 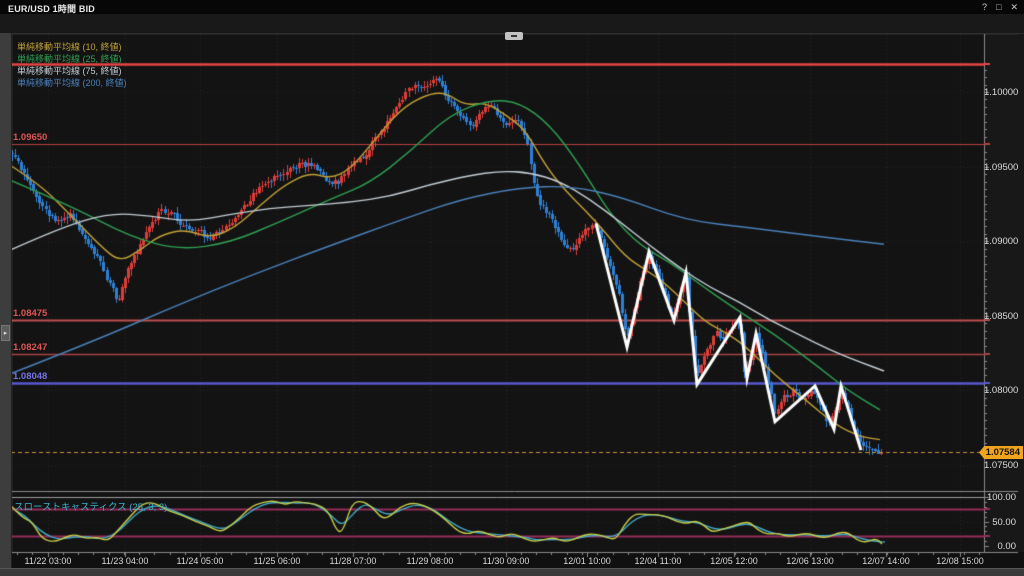 I want to click on time-tick: 12/08 15:00, so click(x=960, y=561).